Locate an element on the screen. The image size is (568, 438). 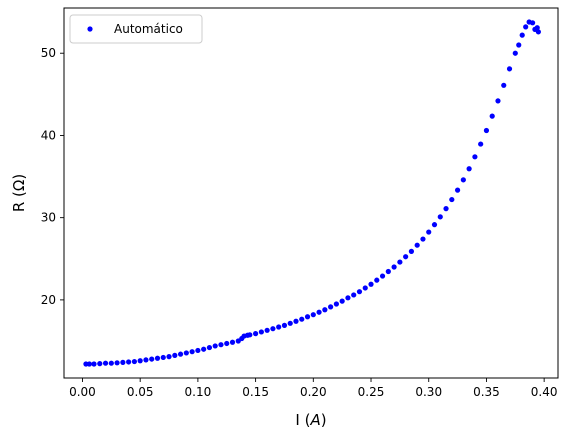
y-axis-label: R (Ω) is located at coordinates (19, 193).